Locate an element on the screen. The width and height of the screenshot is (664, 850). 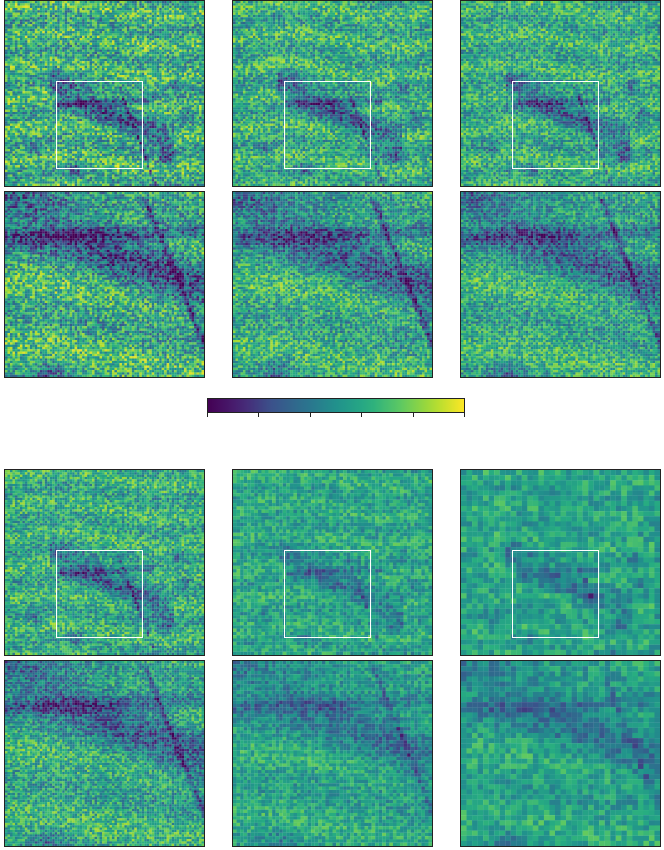
bottom-full-1-panel is located at coordinates (104, 562).